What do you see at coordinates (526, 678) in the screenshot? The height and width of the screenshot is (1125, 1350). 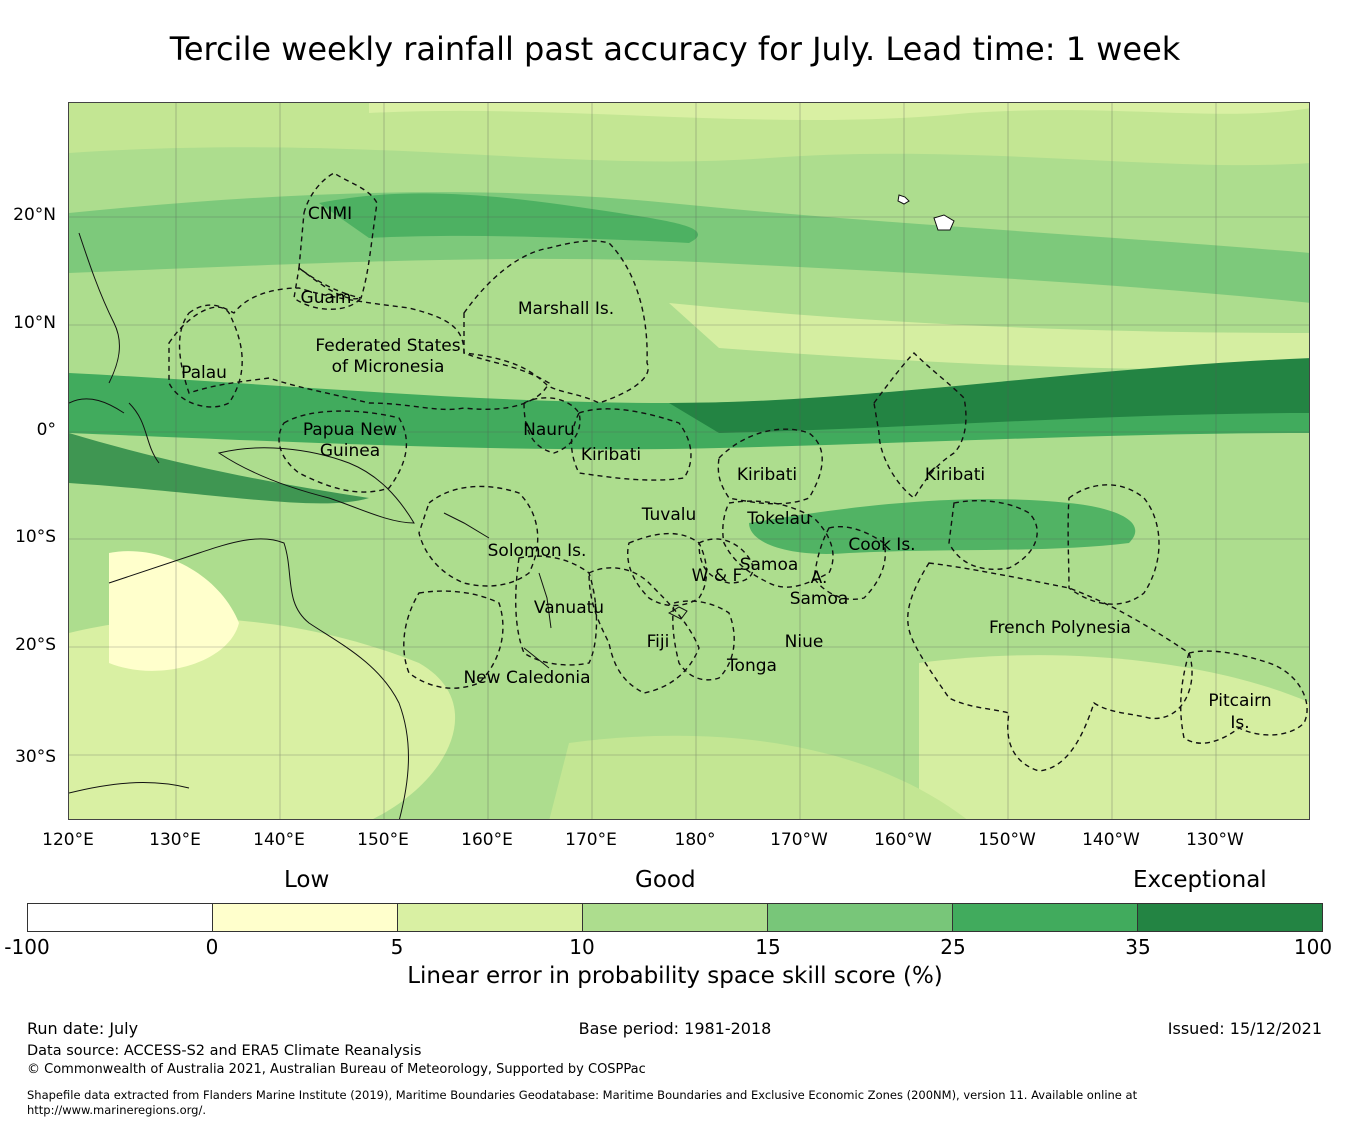 I see `region-label-new-caledonia: New Caledonia` at bounding box center [526, 678].